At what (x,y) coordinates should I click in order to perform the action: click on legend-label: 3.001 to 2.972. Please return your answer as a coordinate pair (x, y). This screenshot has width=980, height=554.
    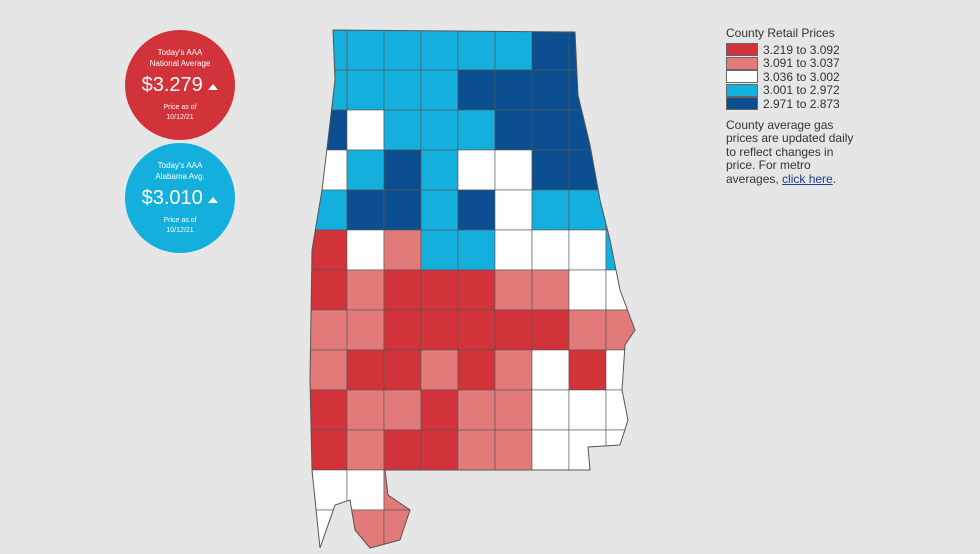
    Looking at the image, I should click on (801, 90).